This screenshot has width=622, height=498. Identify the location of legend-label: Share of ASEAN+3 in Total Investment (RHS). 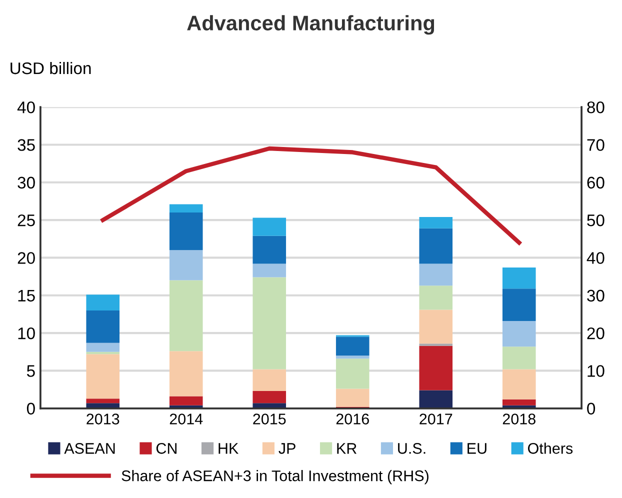
(275, 477).